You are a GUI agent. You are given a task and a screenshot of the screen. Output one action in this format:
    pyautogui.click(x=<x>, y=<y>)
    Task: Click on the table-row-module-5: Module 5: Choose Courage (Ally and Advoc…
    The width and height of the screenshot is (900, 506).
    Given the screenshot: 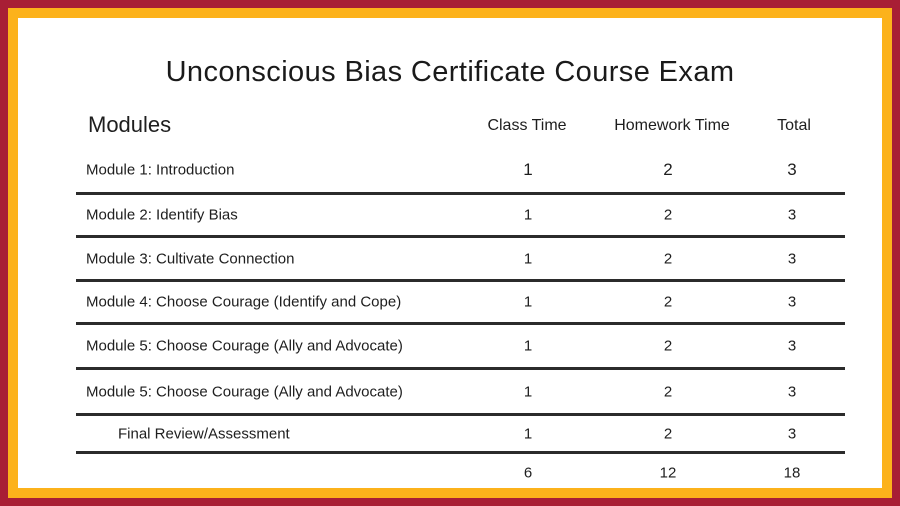 What is the action you would take?
    pyautogui.click(x=460, y=347)
    